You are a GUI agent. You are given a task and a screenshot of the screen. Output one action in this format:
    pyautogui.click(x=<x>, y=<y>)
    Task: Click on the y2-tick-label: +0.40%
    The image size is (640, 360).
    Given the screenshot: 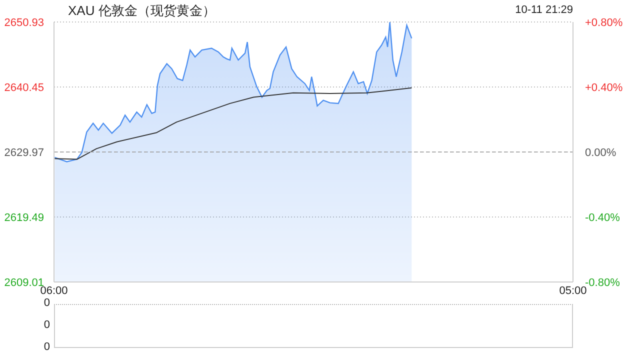 What is the action you would take?
    pyautogui.click(x=604, y=88)
    